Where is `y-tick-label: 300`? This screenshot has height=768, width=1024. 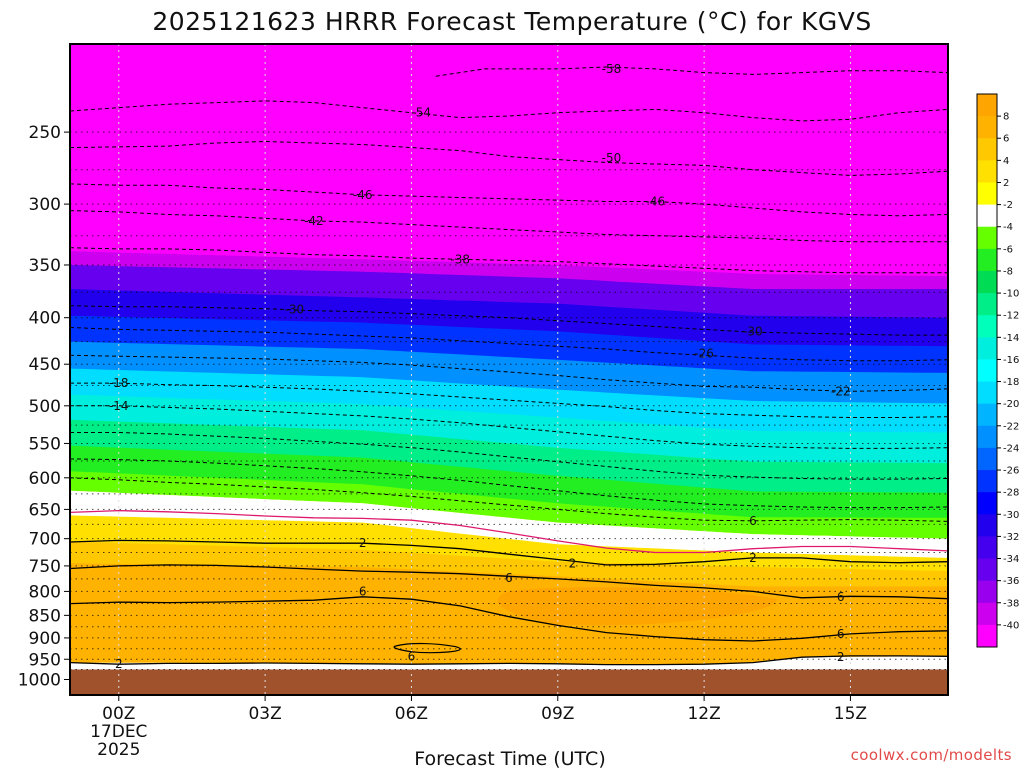
y-tick-label: 300 is located at coordinates (45, 205).